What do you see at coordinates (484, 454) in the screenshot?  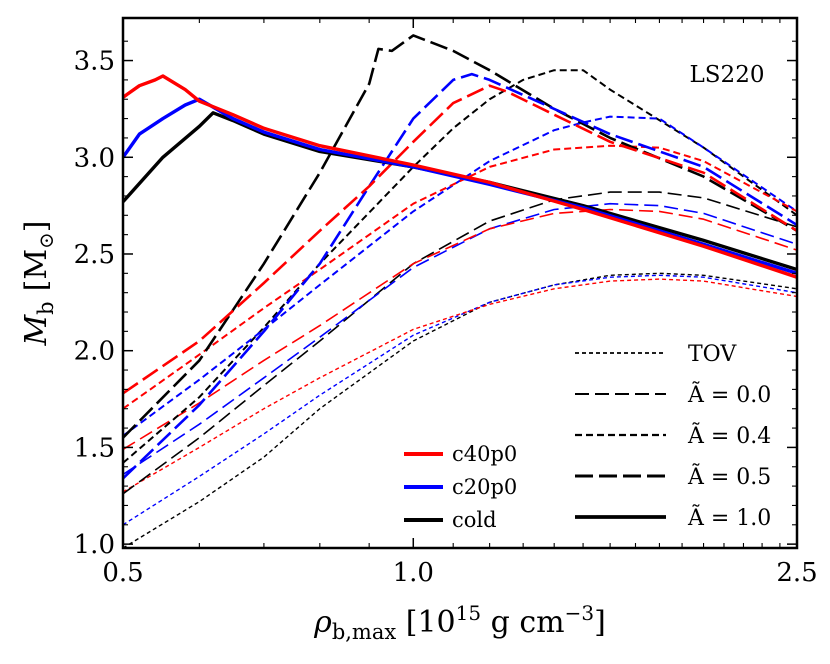 I see `color-legend-label-0: c40p0` at bounding box center [484, 454].